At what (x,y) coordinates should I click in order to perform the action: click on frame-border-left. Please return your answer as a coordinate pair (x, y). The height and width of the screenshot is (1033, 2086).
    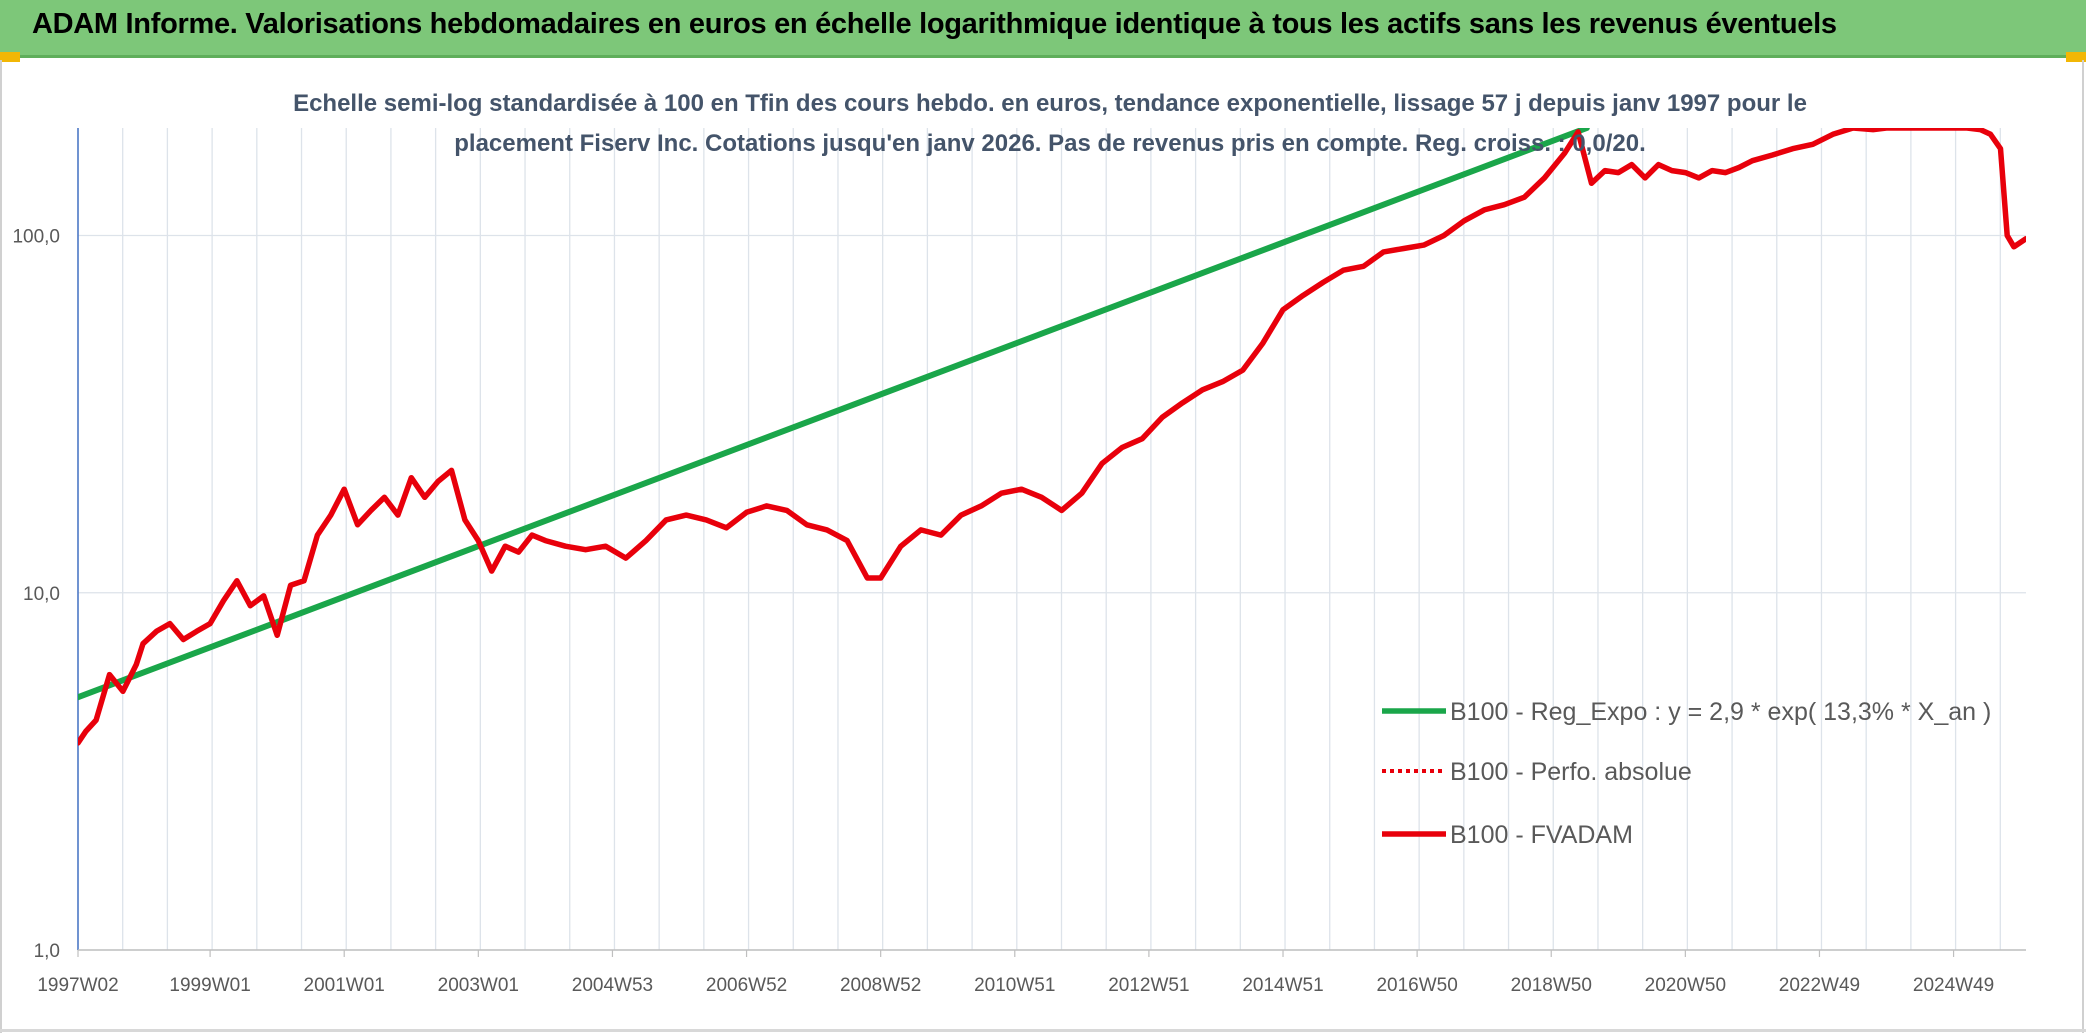
    Looking at the image, I should click on (1, 546).